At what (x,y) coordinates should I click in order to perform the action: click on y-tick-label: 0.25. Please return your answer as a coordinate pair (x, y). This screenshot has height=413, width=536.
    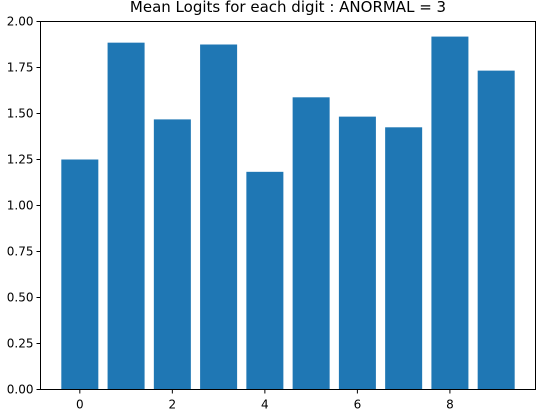
    Looking at the image, I should click on (20, 344).